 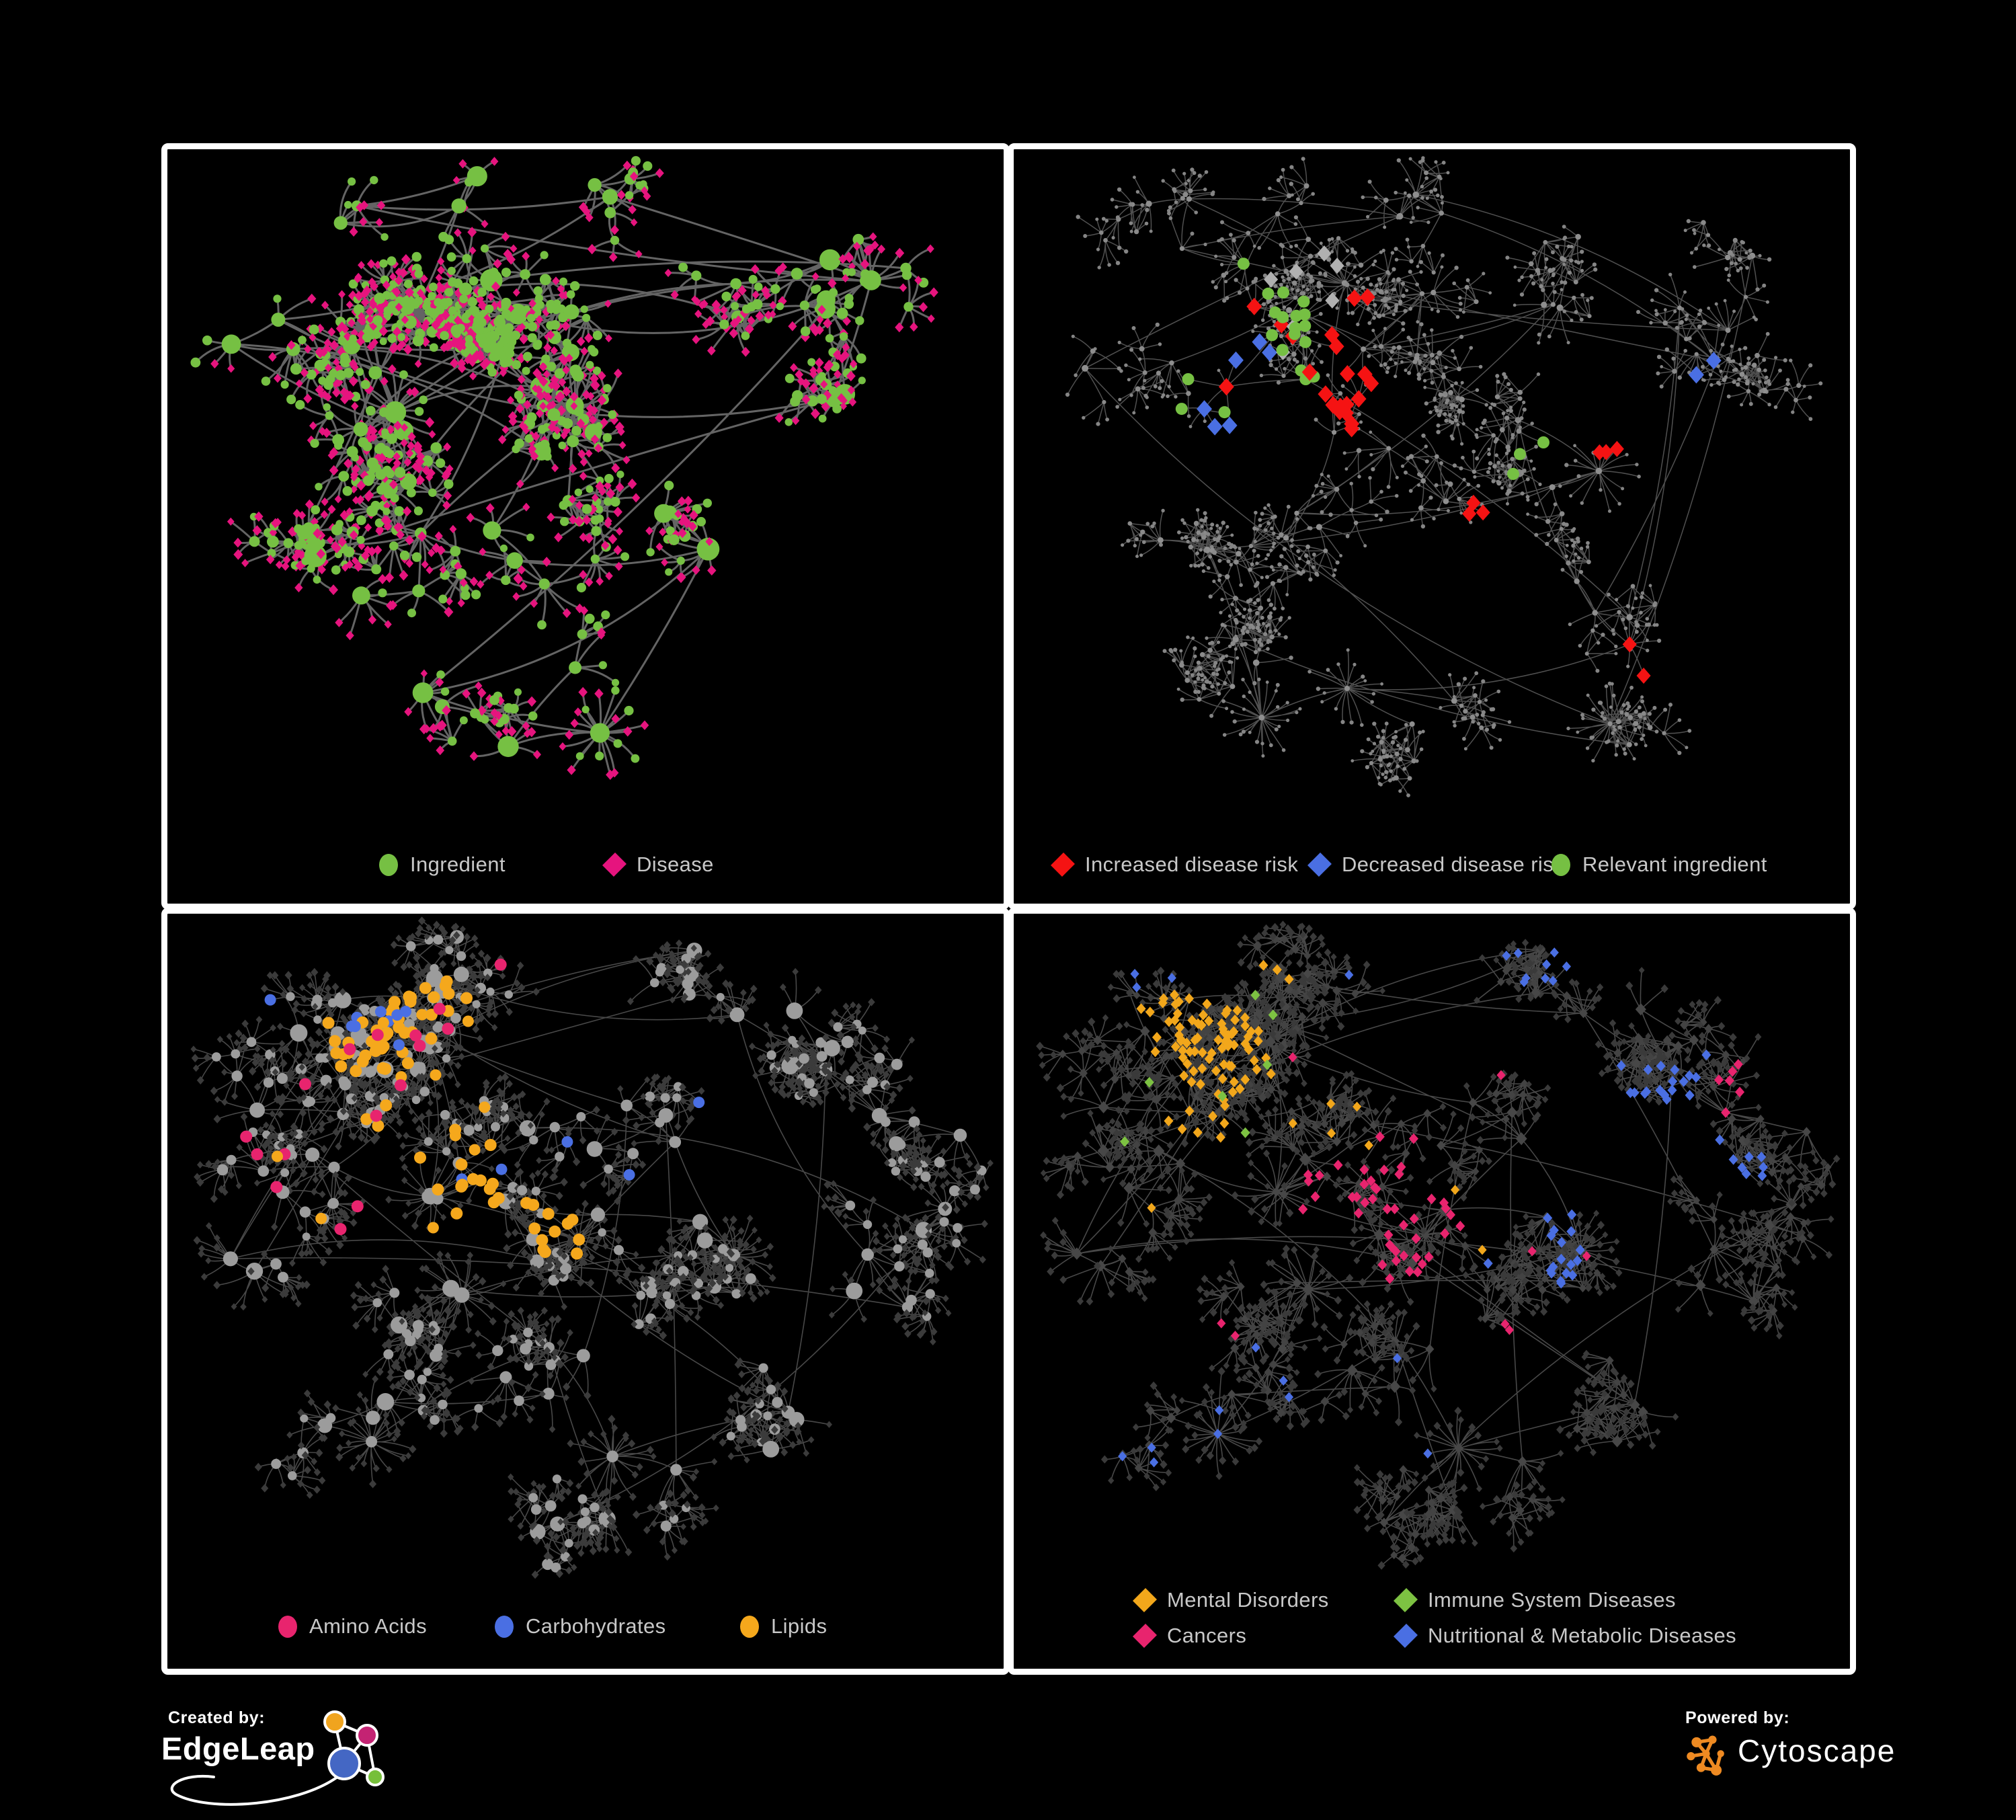 I want to click on legend-label: Disease, so click(x=675, y=864).